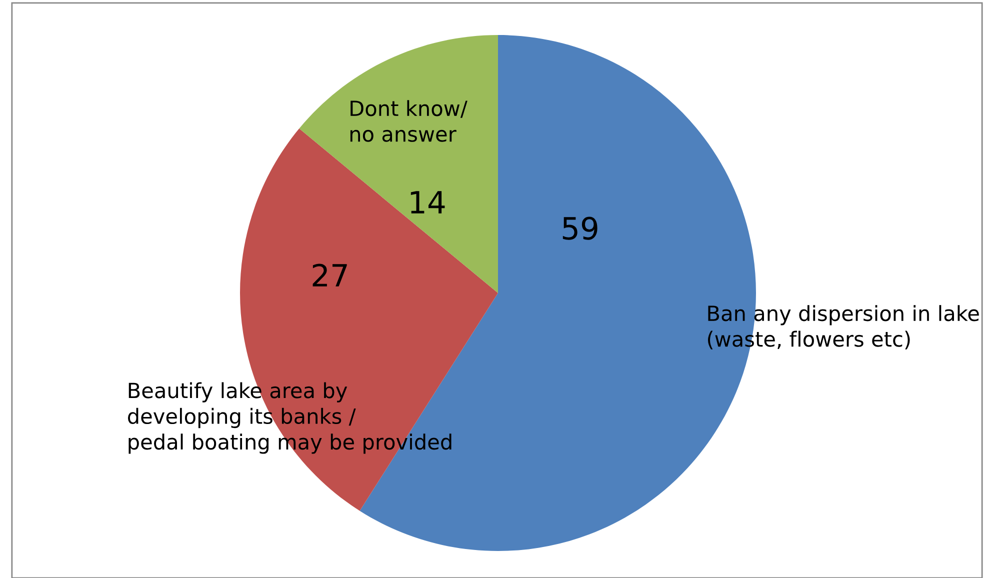 Image resolution: width=994 pixels, height=578 pixels. I want to click on data-label: 59, so click(580, 228).